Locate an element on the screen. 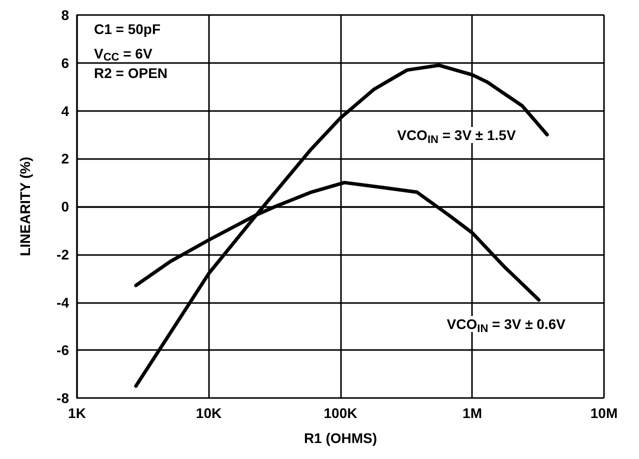 Image resolution: width=639 pixels, height=459 pixels. annotation: R2 = OPEN is located at coordinates (131, 73).